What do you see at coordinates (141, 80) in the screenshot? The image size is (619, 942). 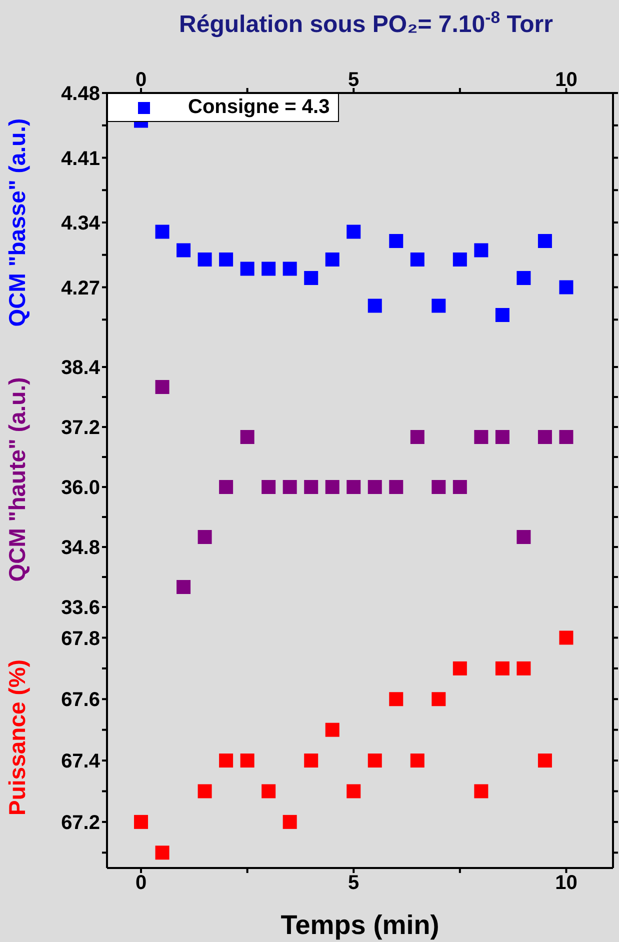 I see `x2-tick-label: 0` at bounding box center [141, 80].